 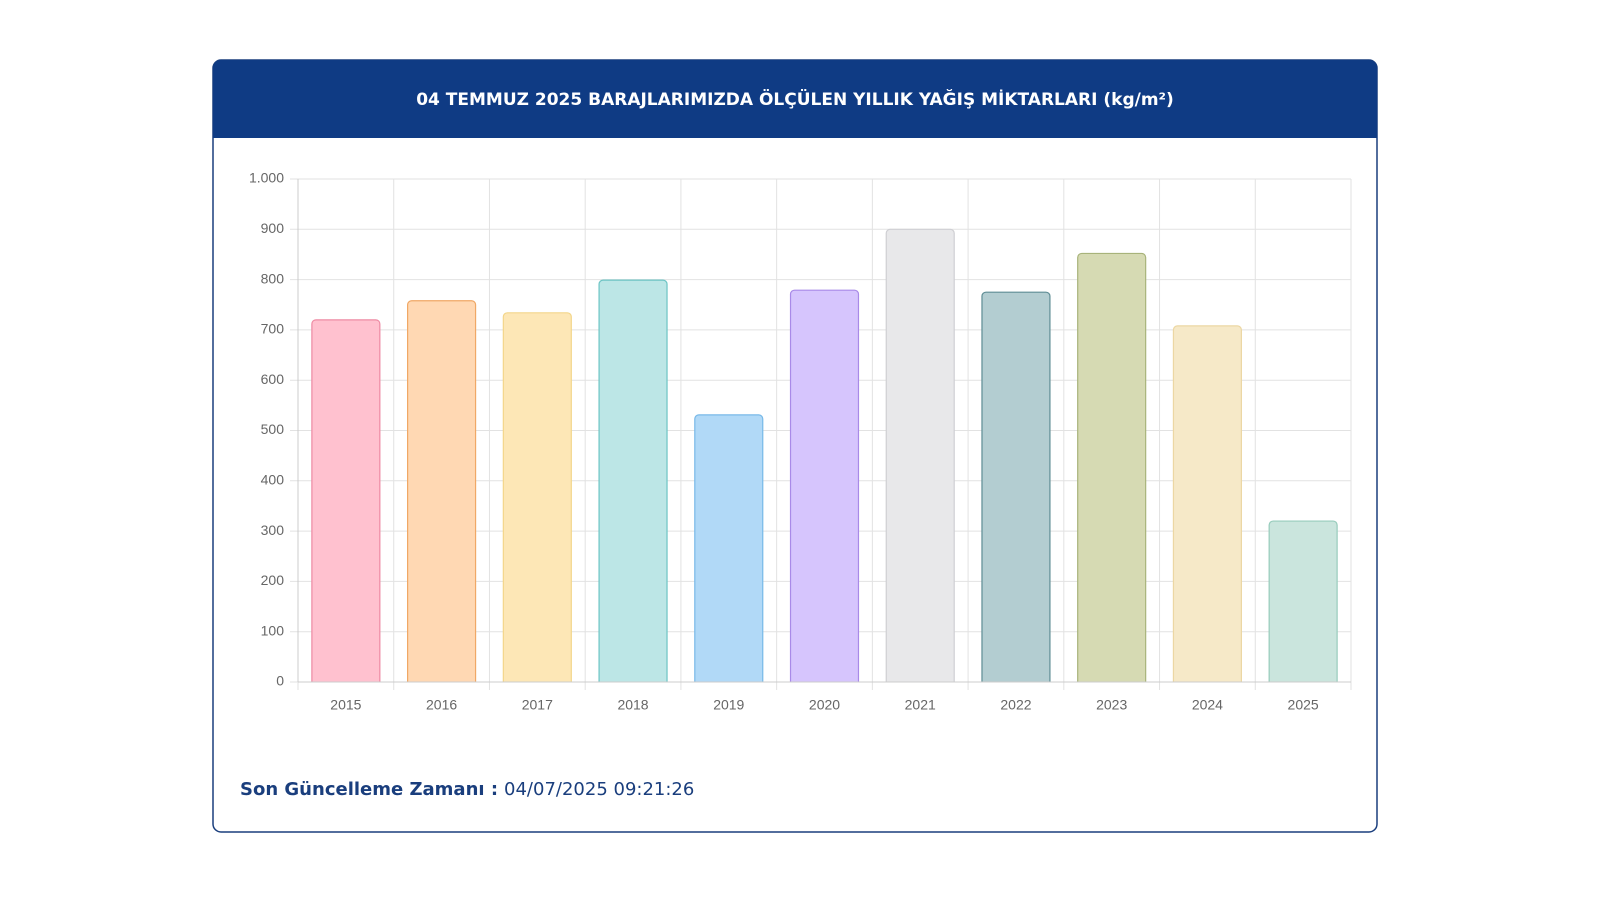 What do you see at coordinates (273, 329) in the screenshot?
I see `y-tick-label: 700` at bounding box center [273, 329].